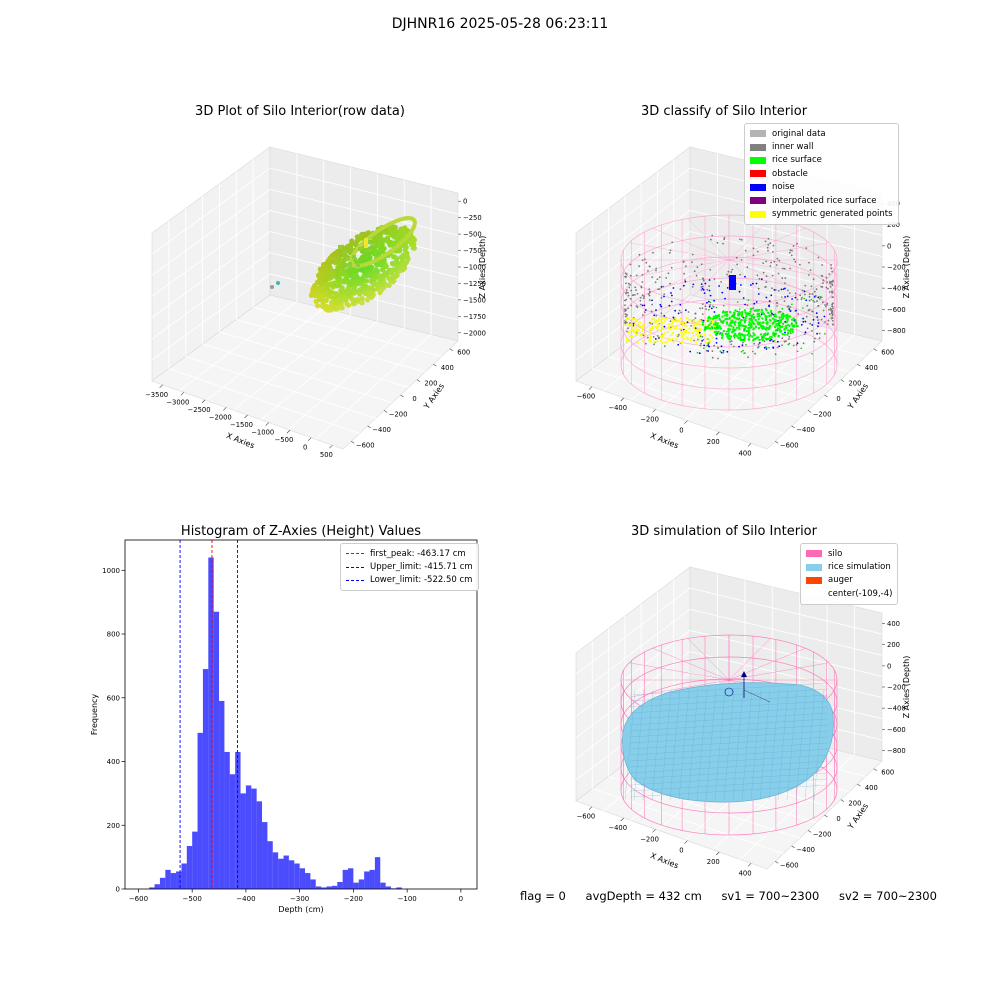  What do you see at coordinates (708, 280) in the screenshot?
I see `silo-cap-spoke` at bounding box center [708, 280].